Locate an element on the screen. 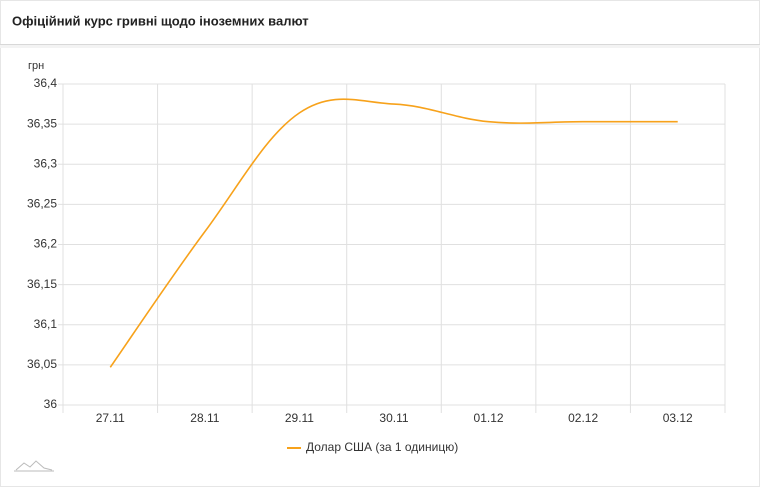 This screenshot has width=760, height=491. y-tick-label: 36,4 is located at coordinates (46, 83).